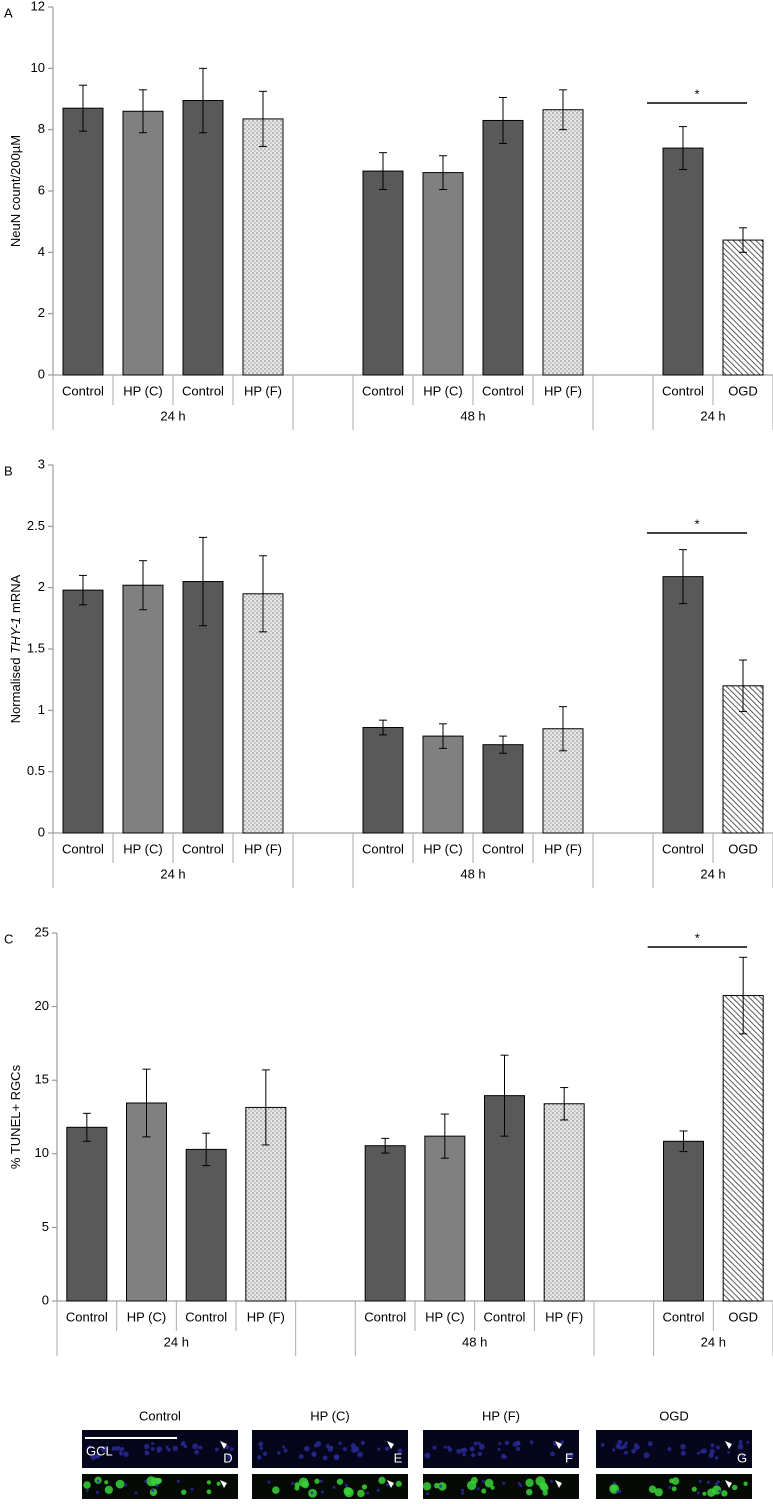 Image resolution: width=773 pixels, height=1504 pixels. I want to click on panel-label: C, so click(8, 938).